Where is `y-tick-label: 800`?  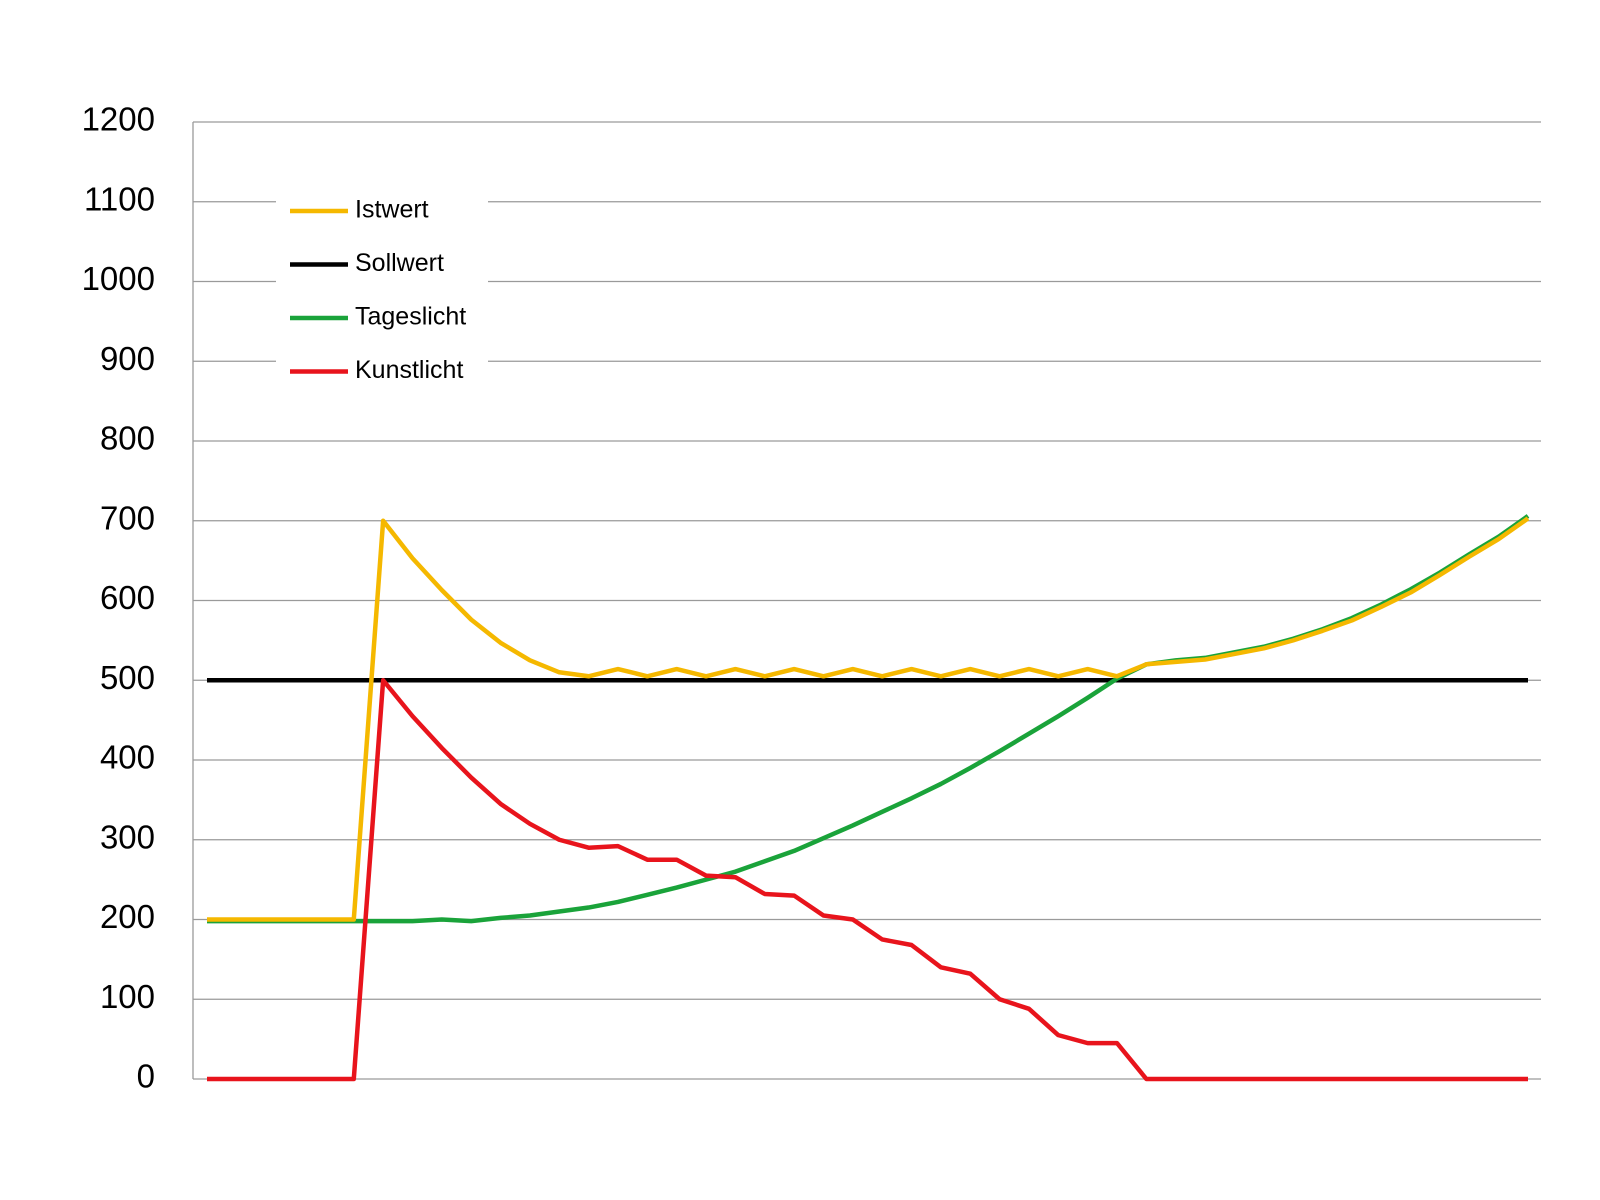
y-tick-label: 800 is located at coordinates (127, 438).